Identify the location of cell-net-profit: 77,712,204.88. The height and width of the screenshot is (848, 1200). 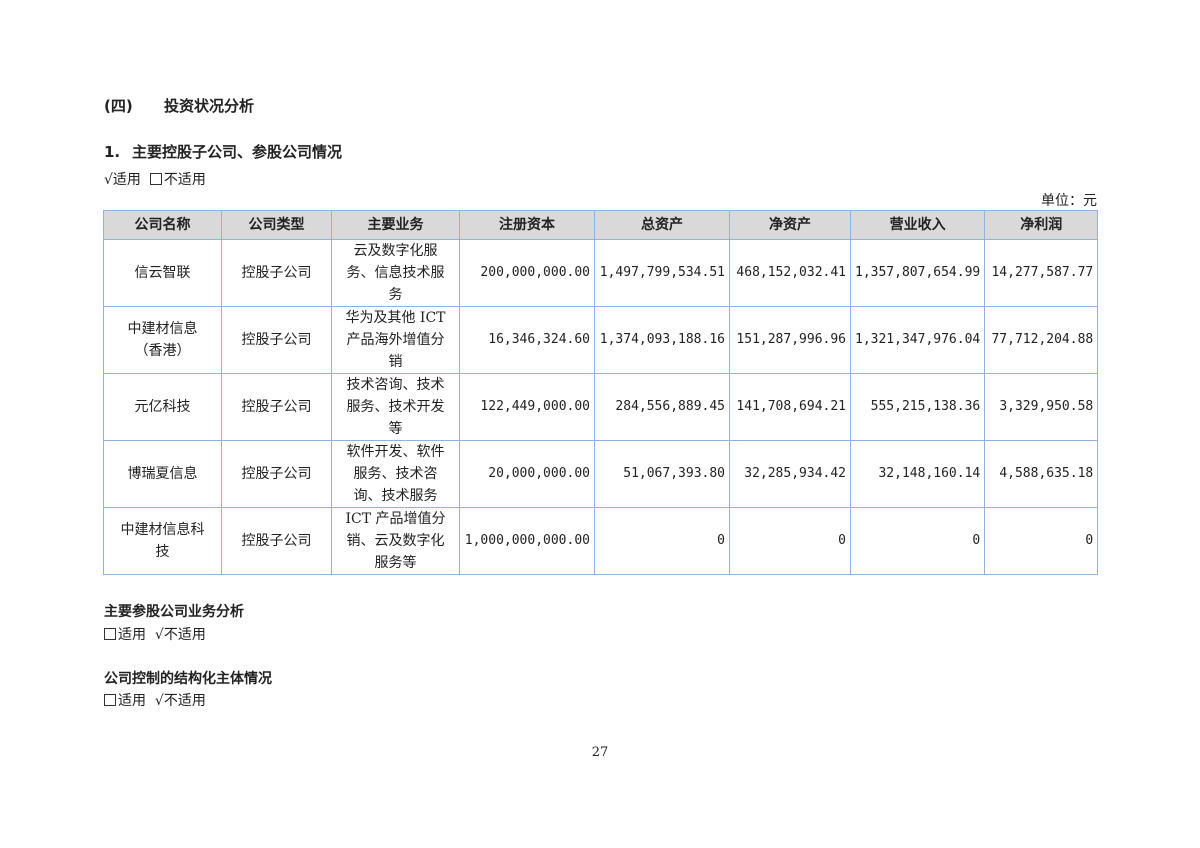
(1041, 340).